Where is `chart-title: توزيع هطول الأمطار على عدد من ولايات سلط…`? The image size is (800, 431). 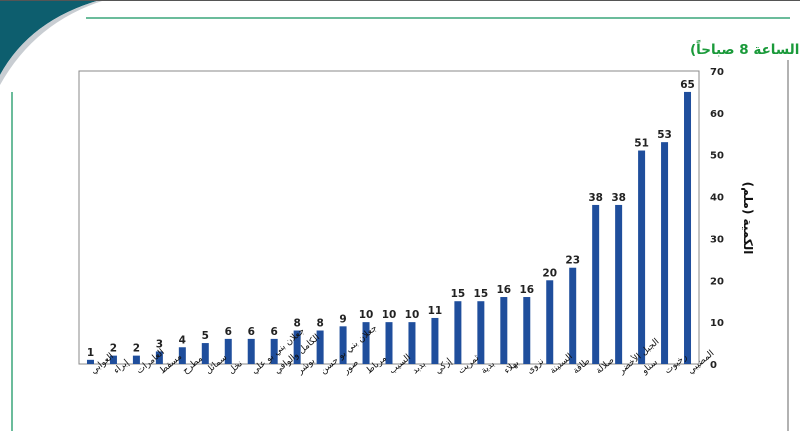 chart-title: توزيع هطول الأمطار على عدد من ولايات سلط… is located at coordinates (745, 48).